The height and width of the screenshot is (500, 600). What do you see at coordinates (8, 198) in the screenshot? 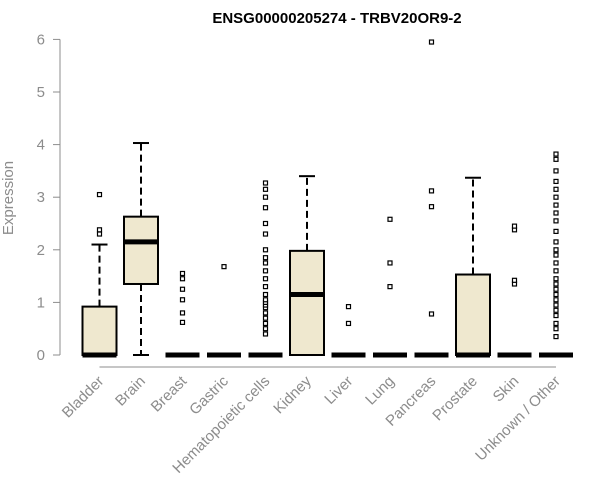
I see `y-axis-label: Expression` at bounding box center [8, 198].